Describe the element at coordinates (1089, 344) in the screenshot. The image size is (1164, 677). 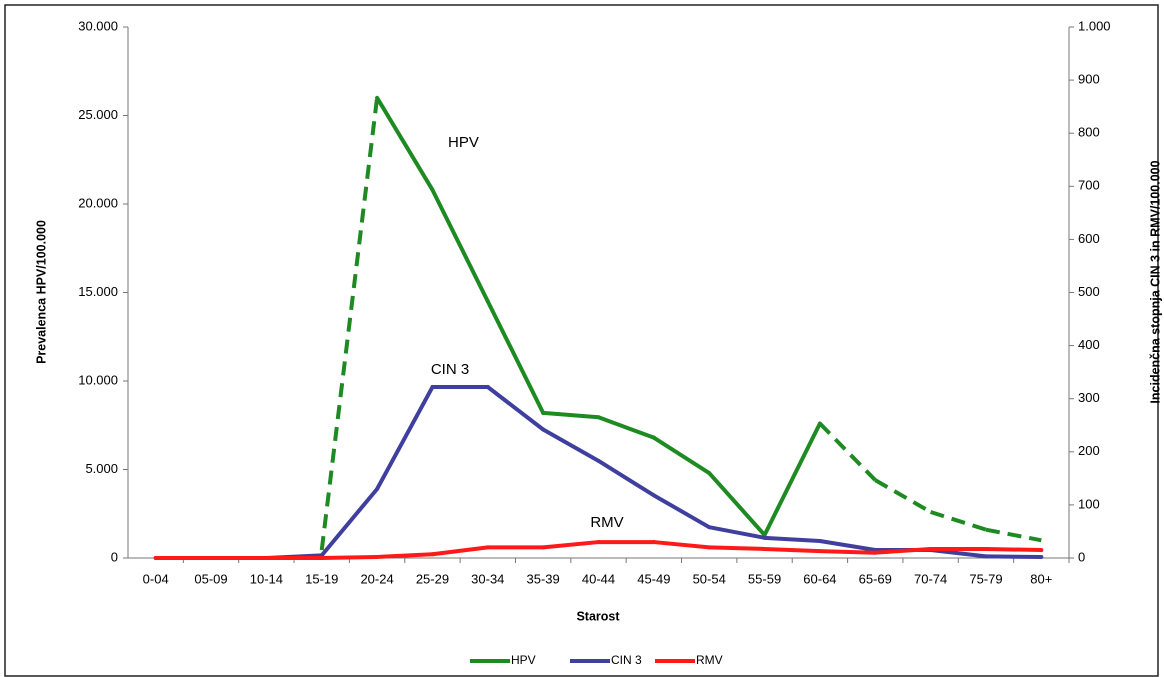
I see `y2-tick-label: 400` at that location.